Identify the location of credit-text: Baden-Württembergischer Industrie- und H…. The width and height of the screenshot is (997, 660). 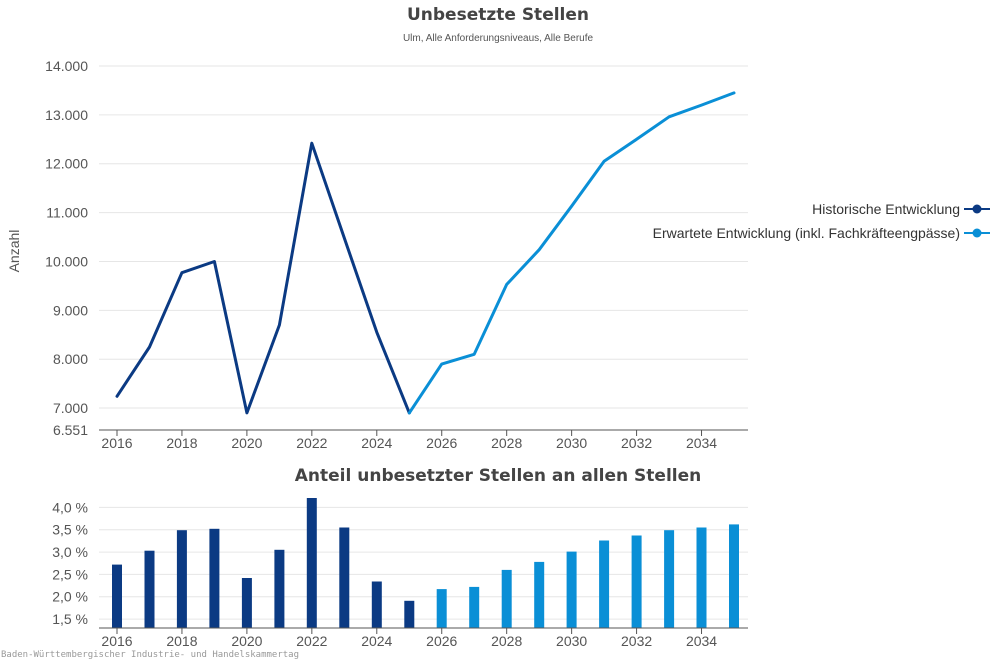
(150, 655).